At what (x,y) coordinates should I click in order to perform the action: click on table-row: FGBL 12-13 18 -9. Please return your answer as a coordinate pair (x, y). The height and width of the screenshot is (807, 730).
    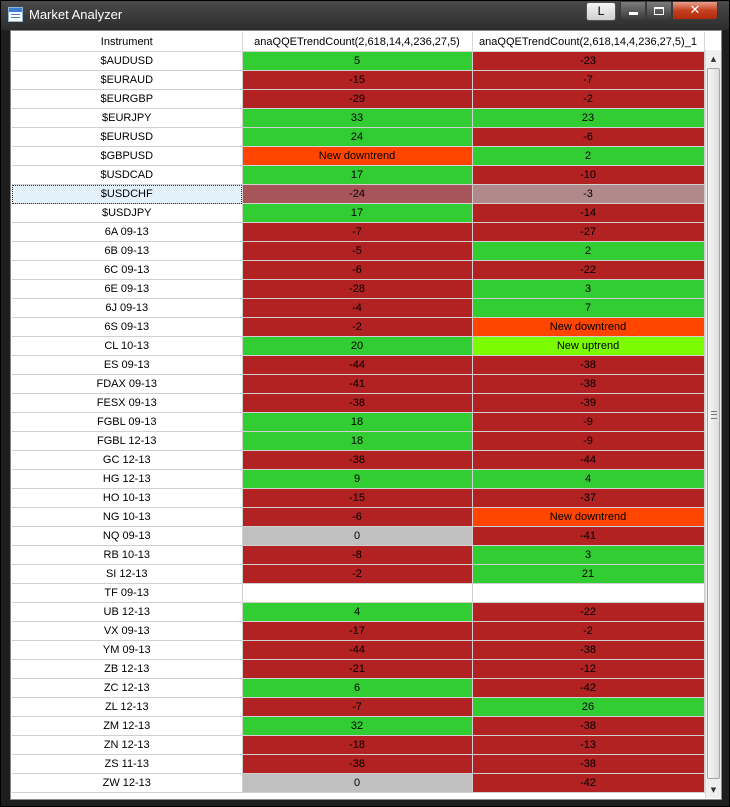
    Looking at the image, I should click on (358, 441).